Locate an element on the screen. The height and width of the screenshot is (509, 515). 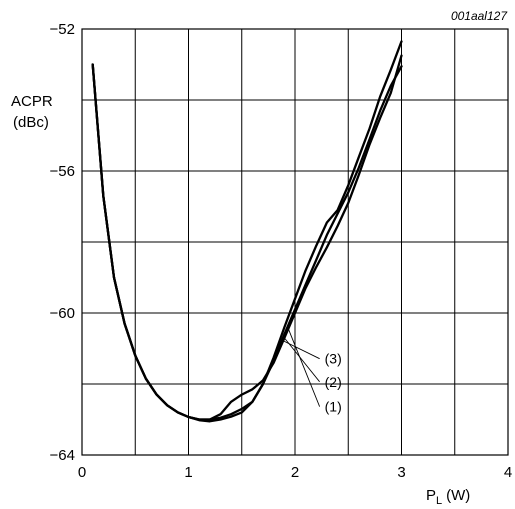
figure-id: 001aal127 is located at coordinates (479, 16).